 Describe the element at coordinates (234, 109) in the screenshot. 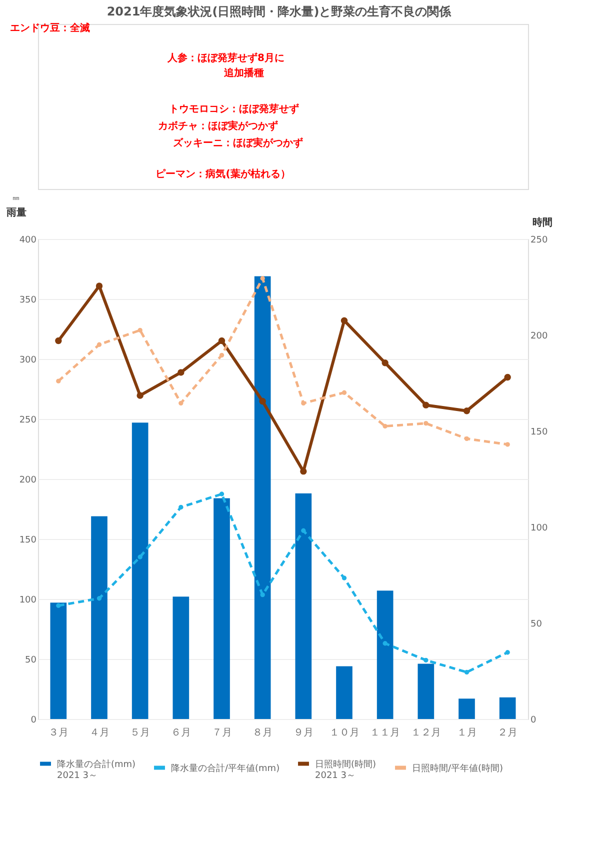

I see `text: トウモロコシ：ほぼ発芽せず` at that location.